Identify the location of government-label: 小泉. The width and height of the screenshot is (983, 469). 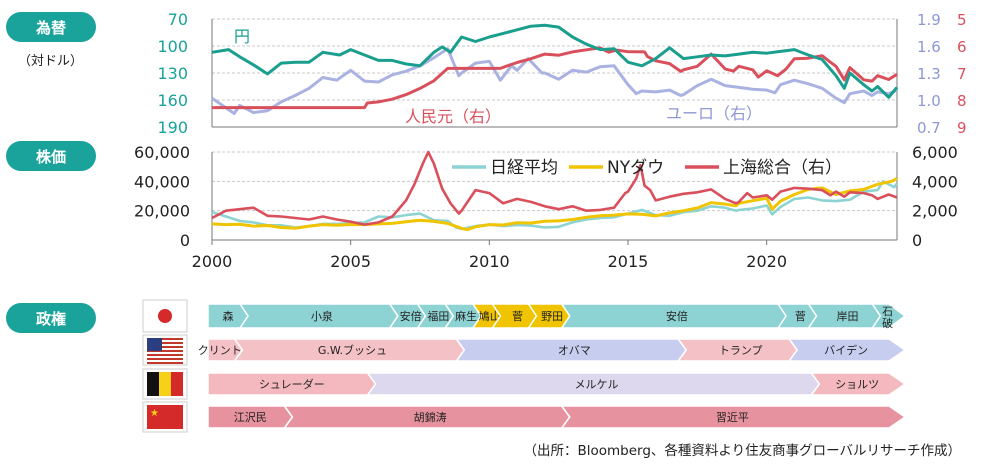
(322, 316).